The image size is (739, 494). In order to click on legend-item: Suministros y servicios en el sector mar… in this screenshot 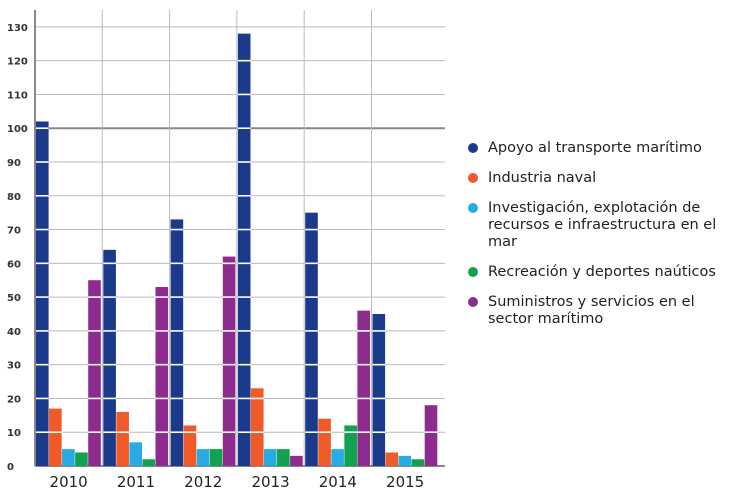, I will do `click(603, 311)`.